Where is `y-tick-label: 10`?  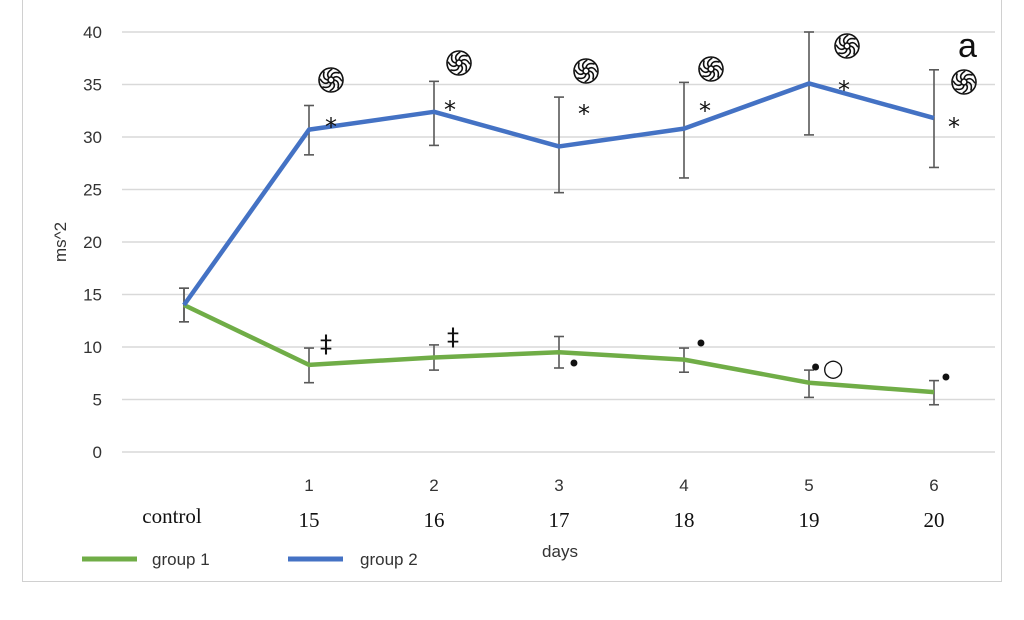 y-tick-label: 10 is located at coordinates (92, 347).